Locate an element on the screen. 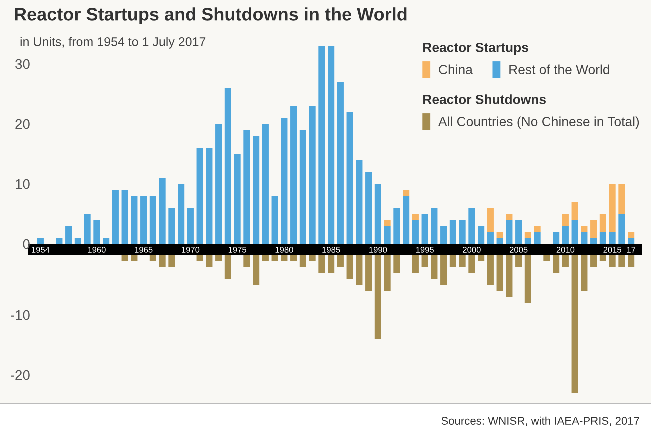  x-tick-label: 1965 is located at coordinates (144, 250).